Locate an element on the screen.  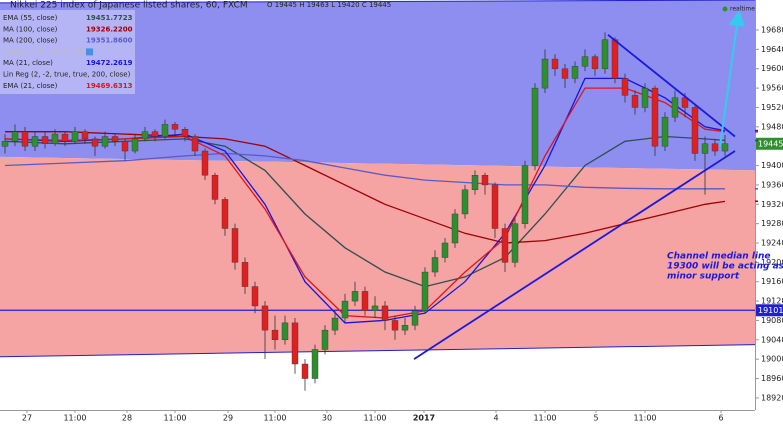
price-tag is located at coordinates (769, 310).